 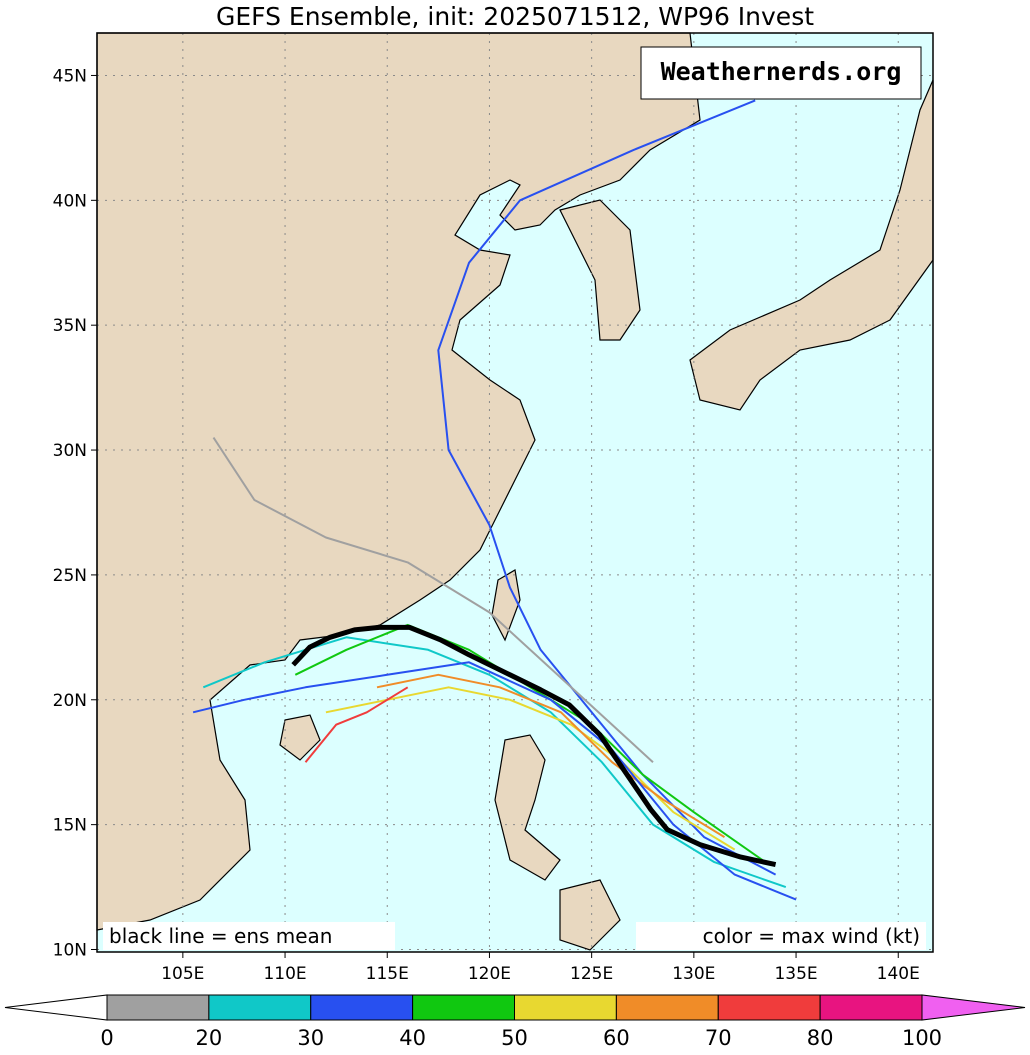 What do you see at coordinates (973, 1007) in the screenshot?
I see `colorbar-over` at bounding box center [973, 1007].